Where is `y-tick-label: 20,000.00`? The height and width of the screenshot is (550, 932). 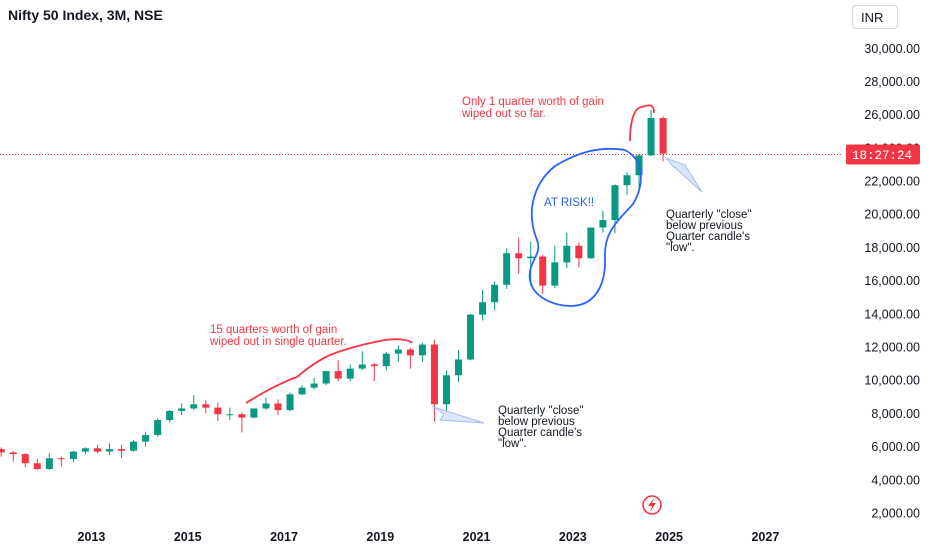 y-tick-label: 20,000.00 is located at coordinates (892, 215).